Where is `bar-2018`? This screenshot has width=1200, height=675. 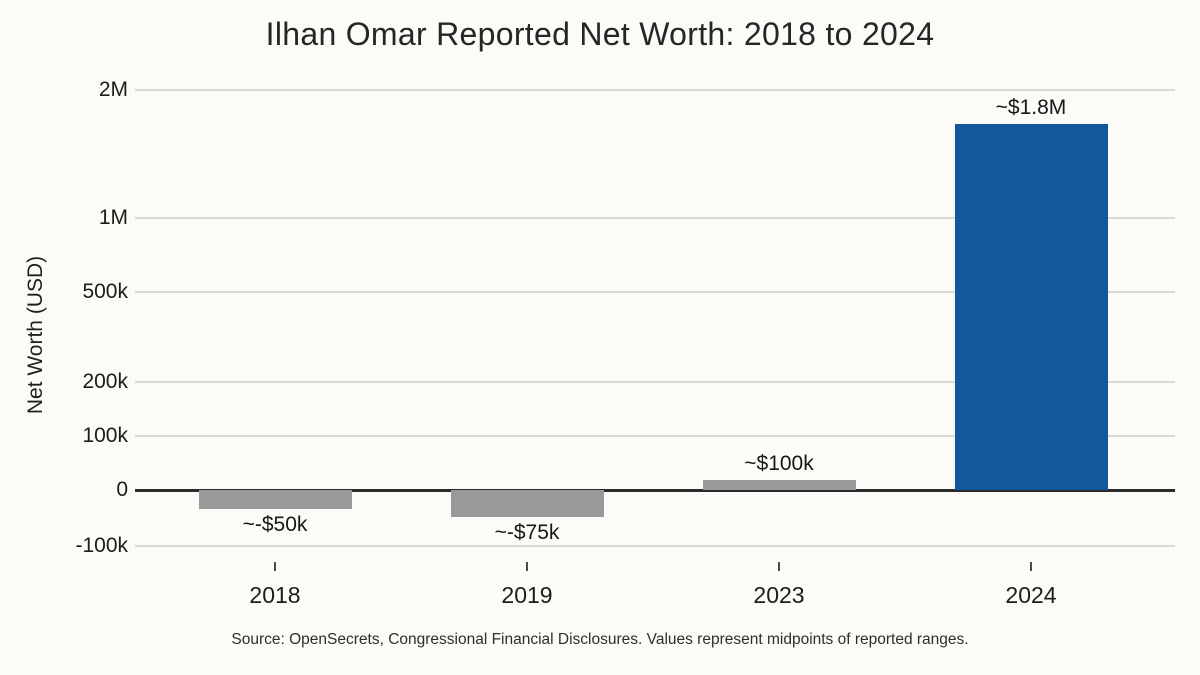
bar-2018 is located at coordinates (275, 499).